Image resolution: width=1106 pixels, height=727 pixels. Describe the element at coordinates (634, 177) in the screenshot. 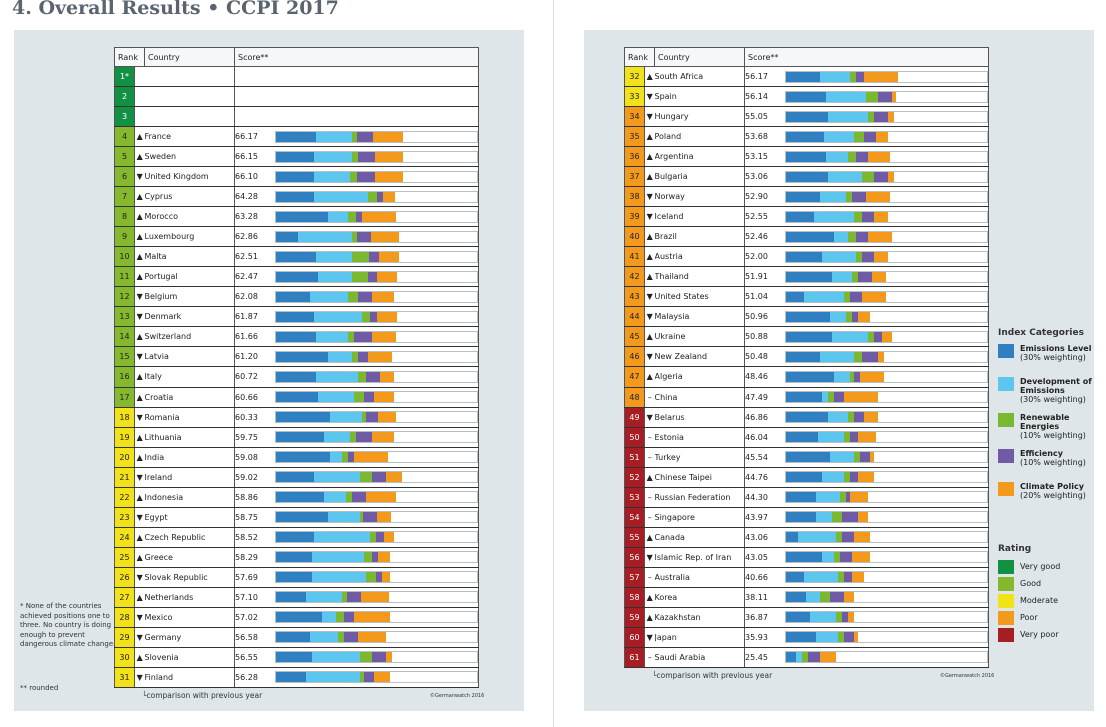

I see `rank-cell: 37` at that location.